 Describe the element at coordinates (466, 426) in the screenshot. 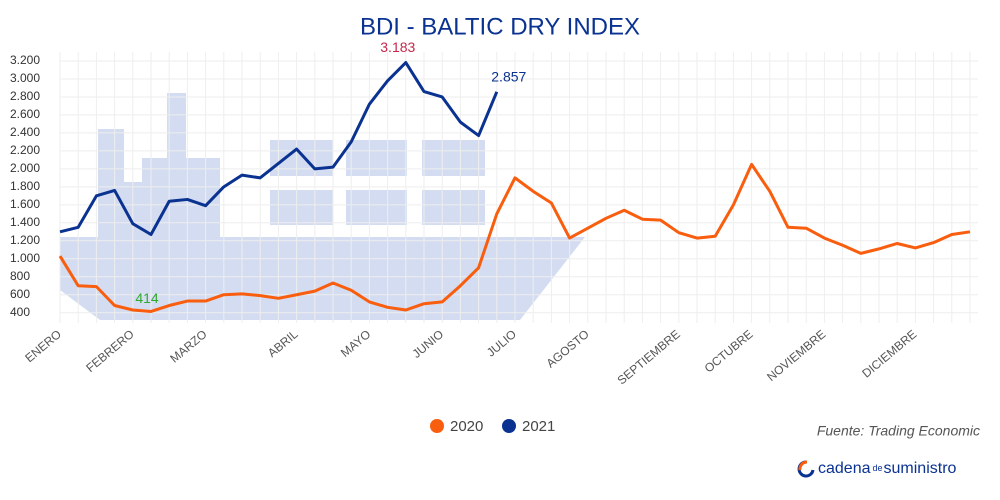

I see `legend-label: 2020` at that location.